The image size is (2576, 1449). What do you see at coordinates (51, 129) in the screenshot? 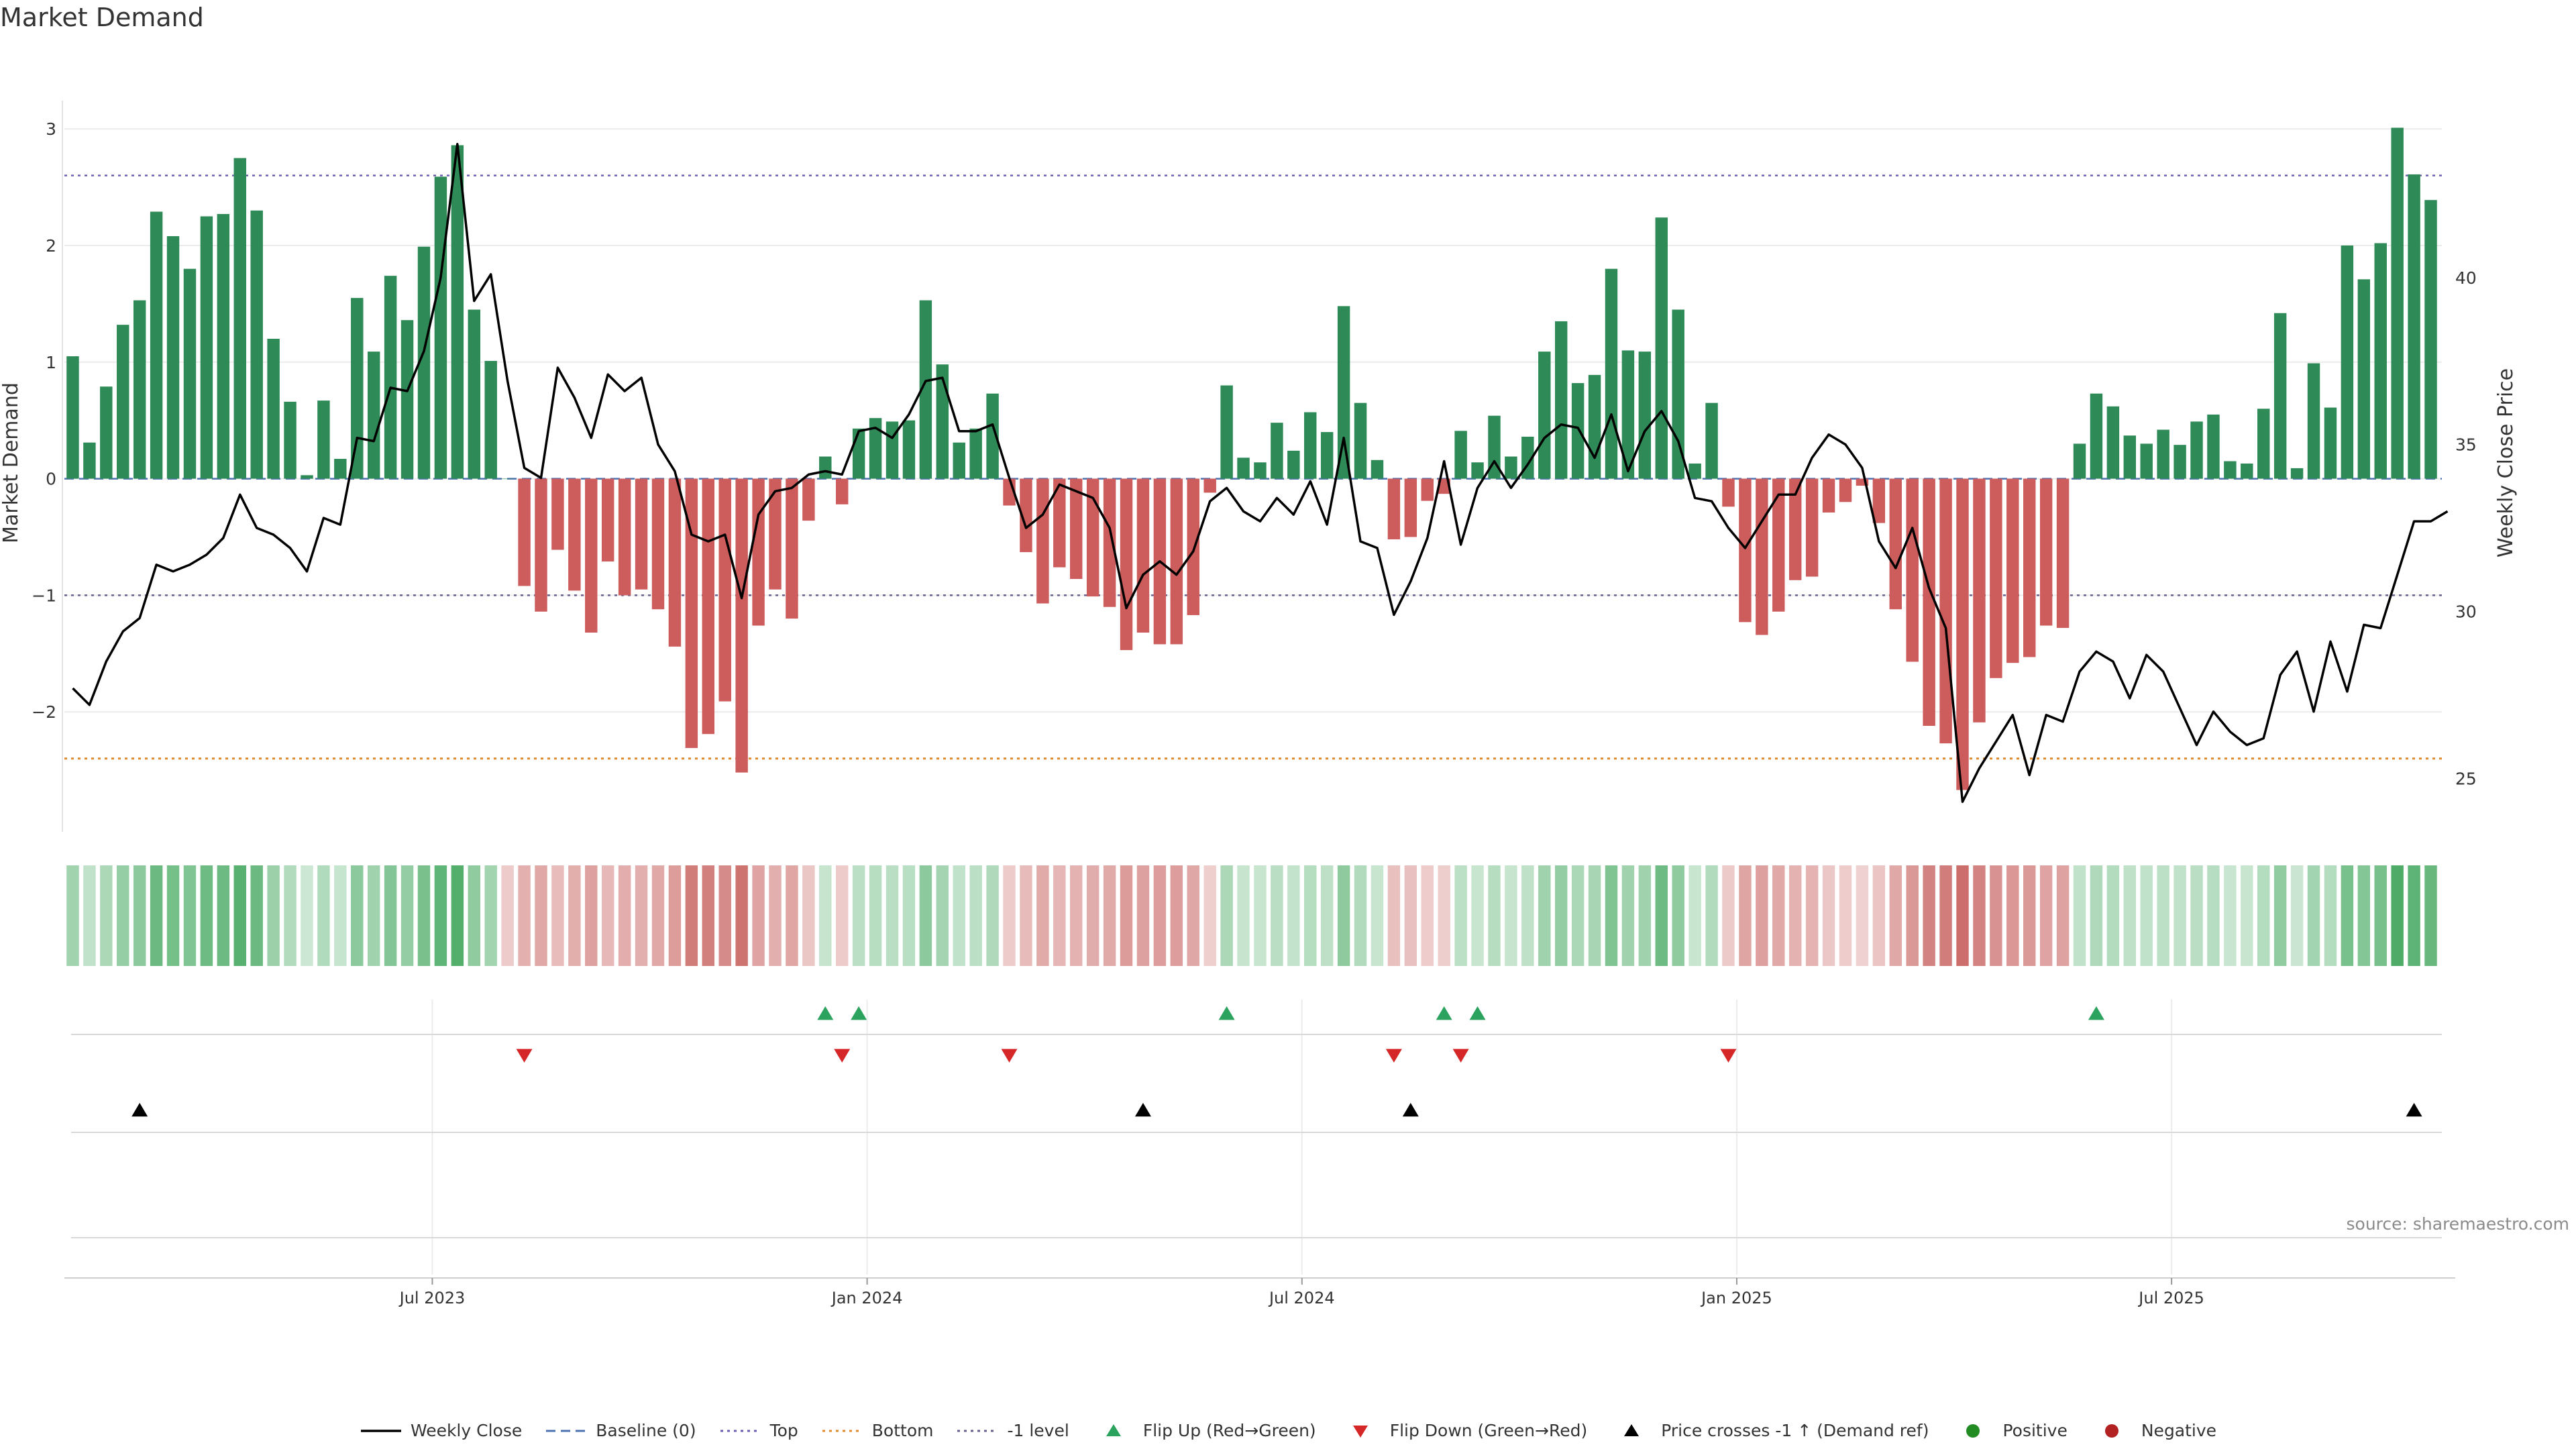
I see `y-tick-label: 3` at bounding box center [51, 129].